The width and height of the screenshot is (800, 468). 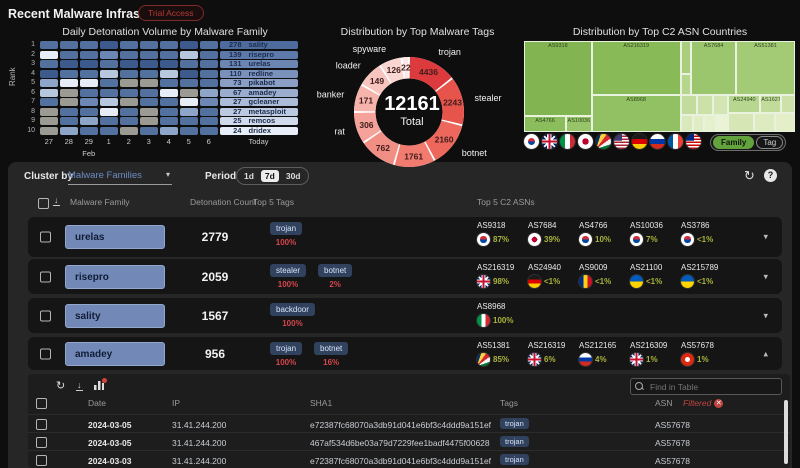 I want to click on trial-access-badge: Trial Access, so click(x=171, y=13).